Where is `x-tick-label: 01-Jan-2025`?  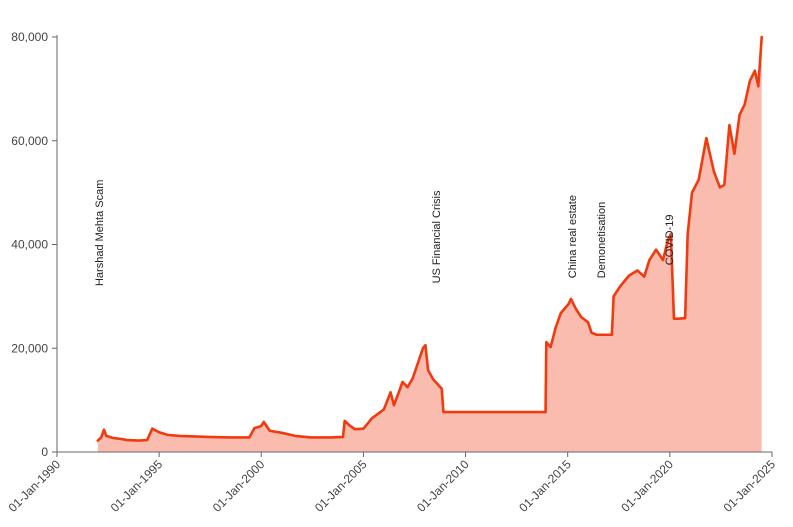
x-tick-label: 01-Jan-2025 is located at coordinates (750, 486).